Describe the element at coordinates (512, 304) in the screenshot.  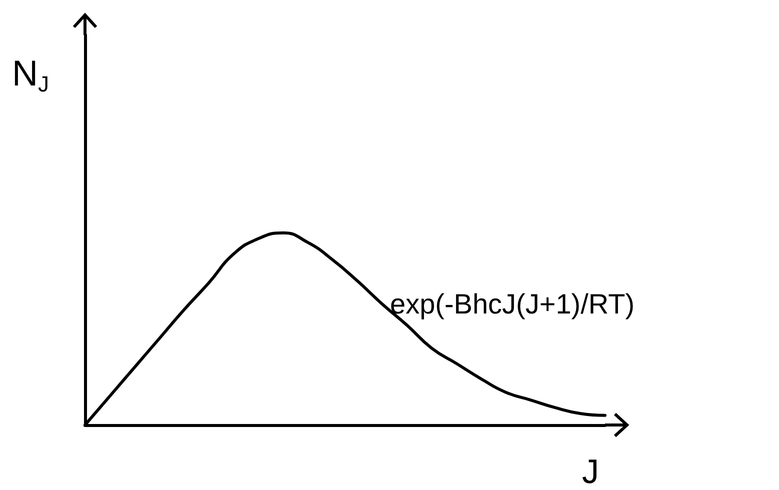
I see `annotation: exp(-BhcJ(J+1)/RT)` at that location.